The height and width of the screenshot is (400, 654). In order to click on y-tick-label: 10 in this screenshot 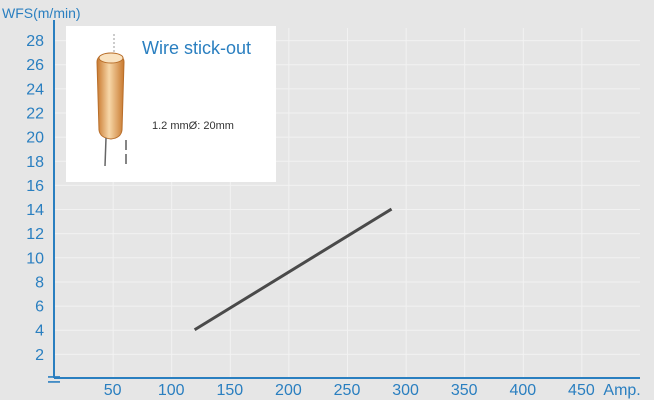, I will do `click(35, 258)`.